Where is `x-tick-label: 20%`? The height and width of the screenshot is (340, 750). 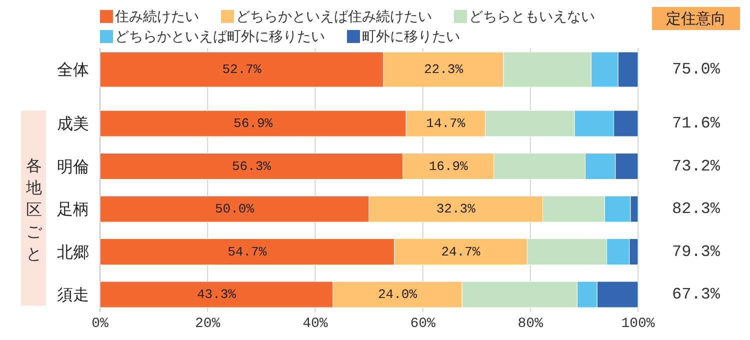
x-tick-label: 20% is located at coordinates (207, 324).